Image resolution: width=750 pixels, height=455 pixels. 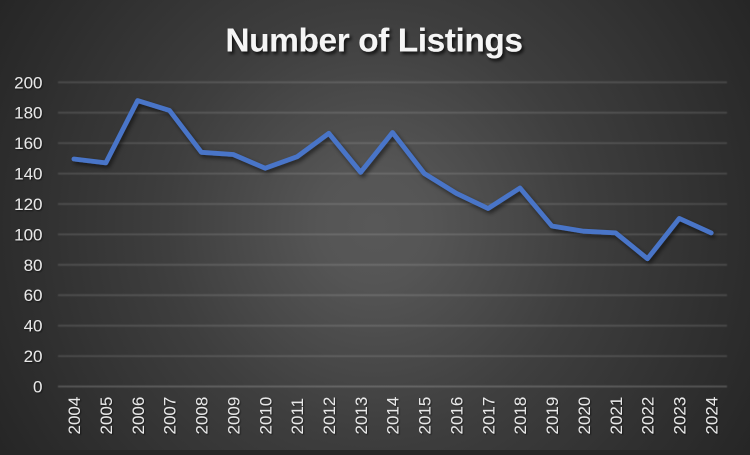 I want to click on svg-text: 2009, so click(x=233, y=416).